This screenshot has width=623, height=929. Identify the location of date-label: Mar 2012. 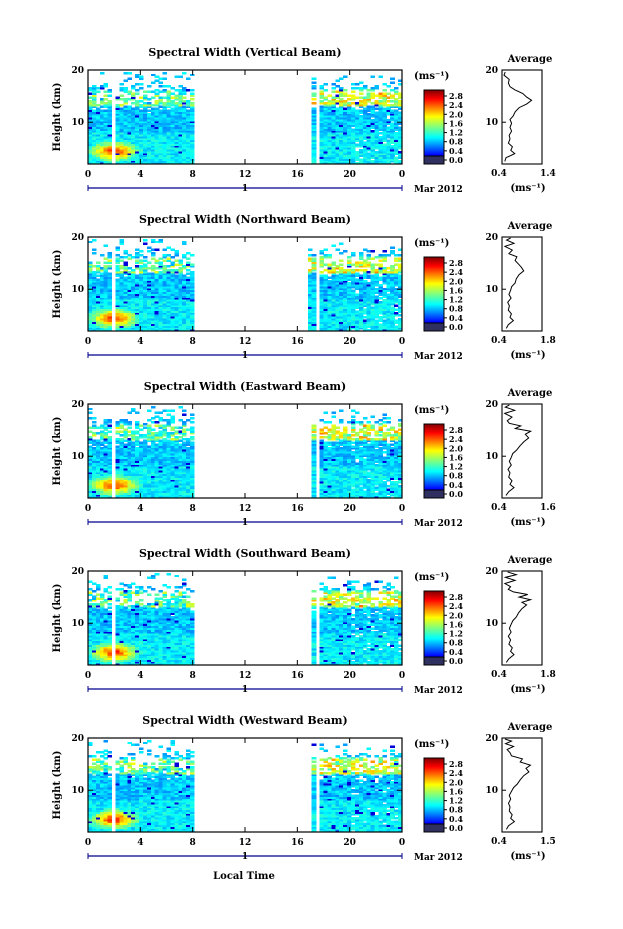
(438, 190).